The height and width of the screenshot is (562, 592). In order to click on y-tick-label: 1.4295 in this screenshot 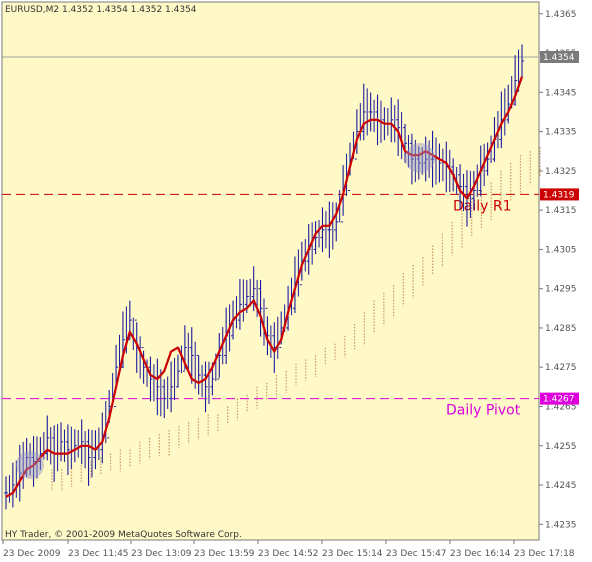, I will do `click(561, 290)`.